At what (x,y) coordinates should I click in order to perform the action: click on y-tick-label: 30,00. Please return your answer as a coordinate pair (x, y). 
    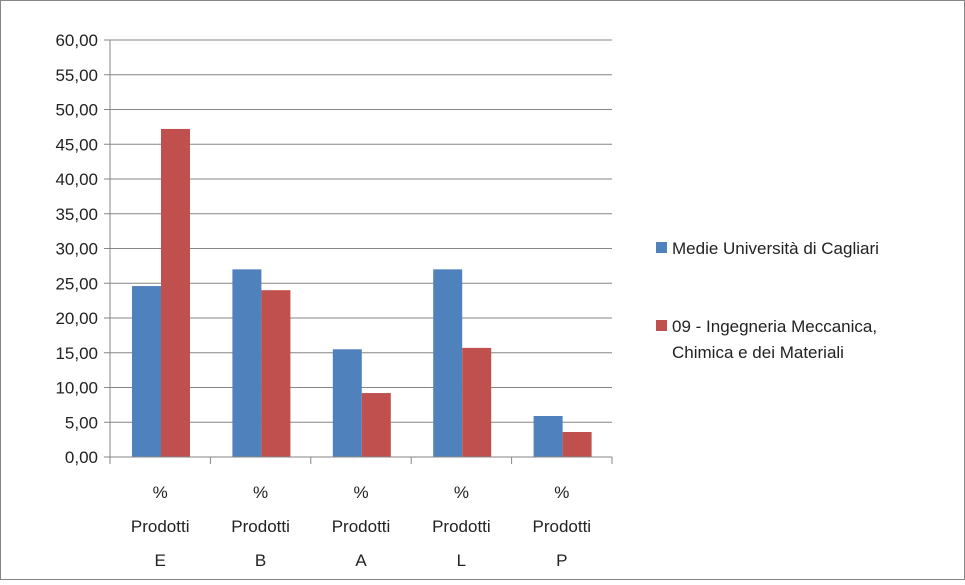
    Looking at the image, I should click on (76, 249).